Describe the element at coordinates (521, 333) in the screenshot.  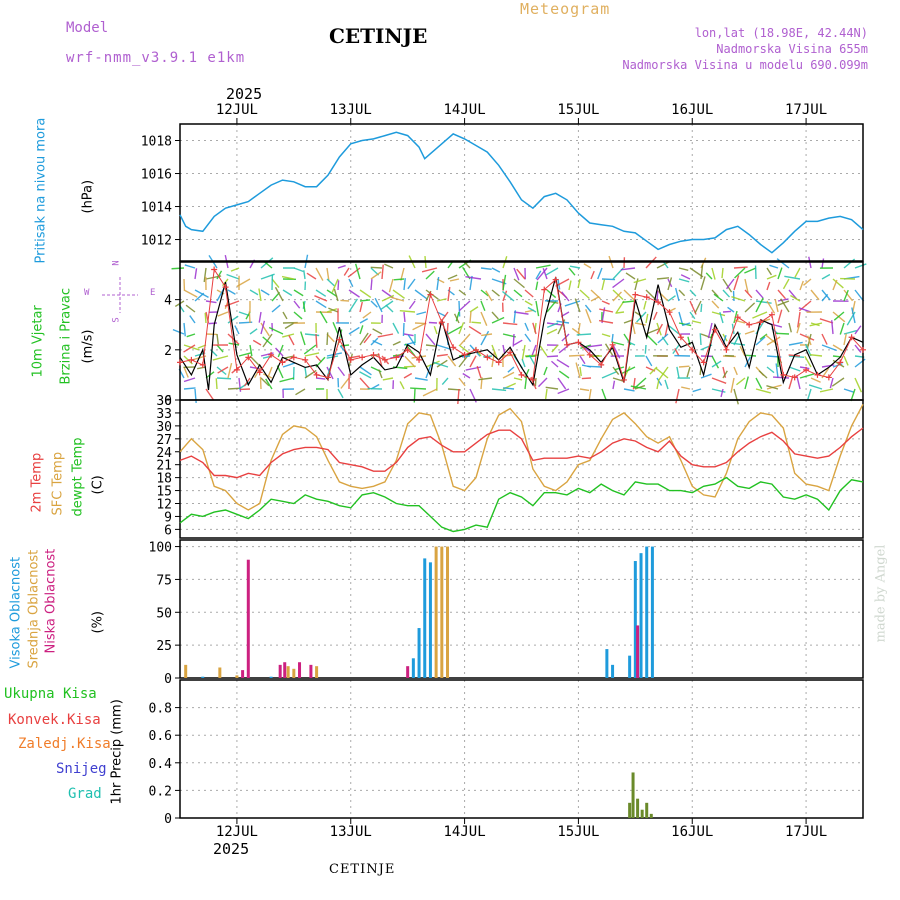
I see `wind-speed-line` at that location.